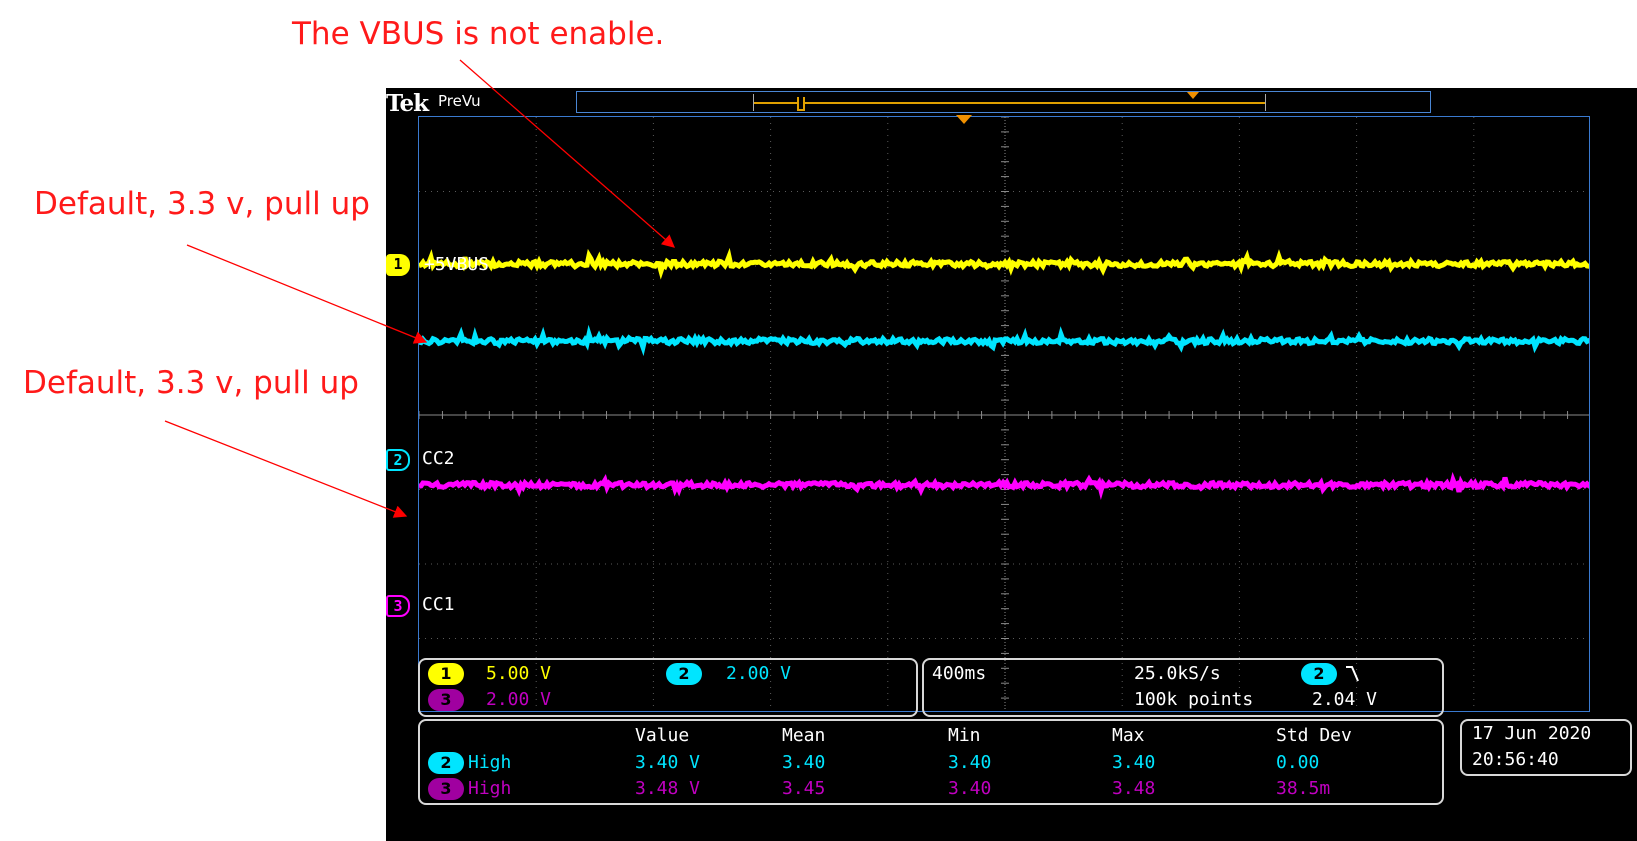 The width and height of the screenshot is (1637, 841). Describe the element at coordinates (306, 293) in the screenshot. I see `arrow-cc2` at that location.